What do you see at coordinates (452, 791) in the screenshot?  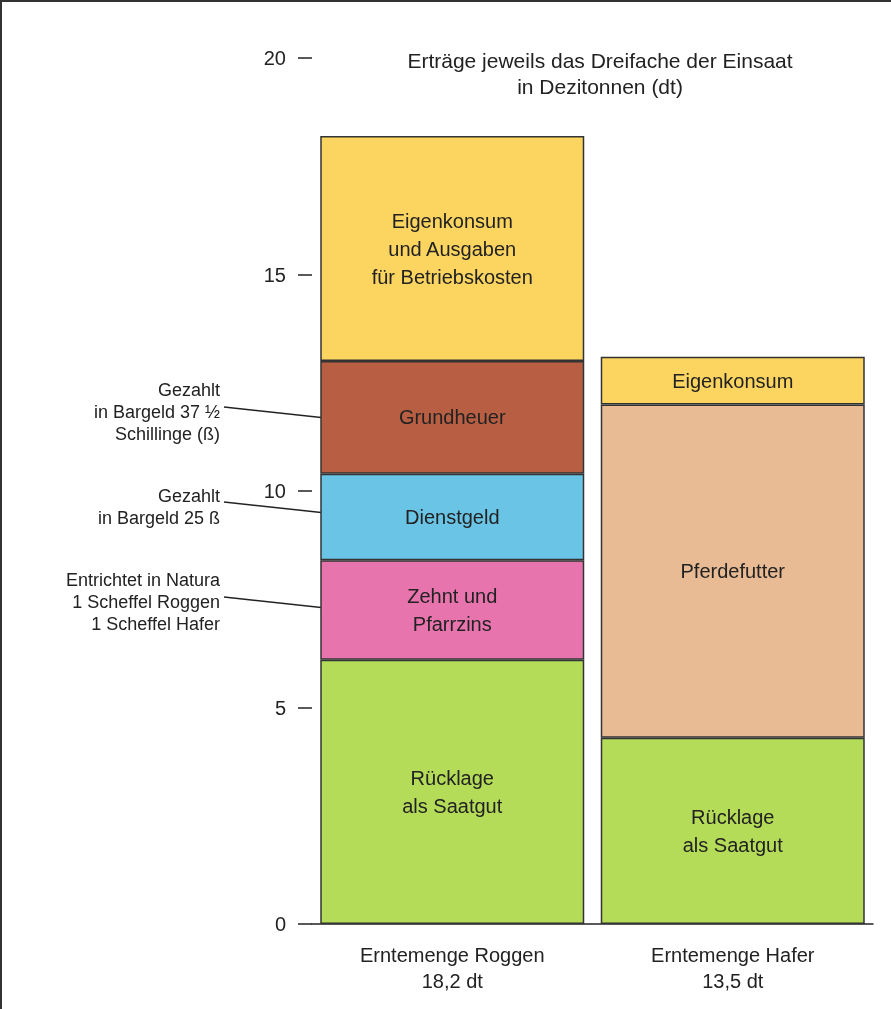 I see `text: Rücklage als Saatgut` at bounding box center [452, 791].